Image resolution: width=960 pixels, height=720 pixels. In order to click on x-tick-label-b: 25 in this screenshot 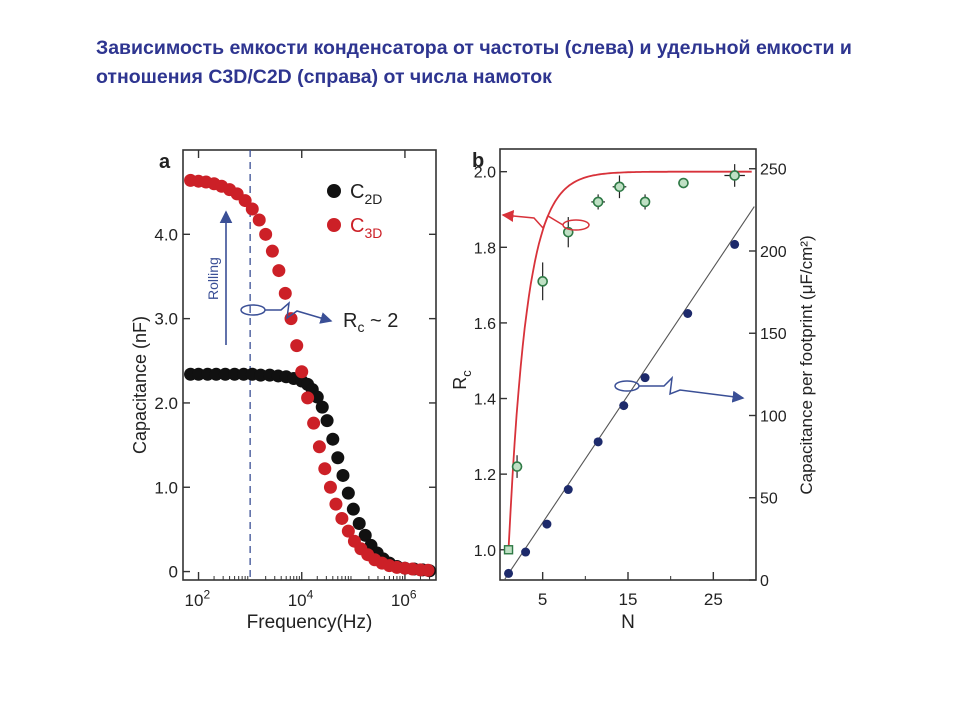, I will do `click(713, 599)`.